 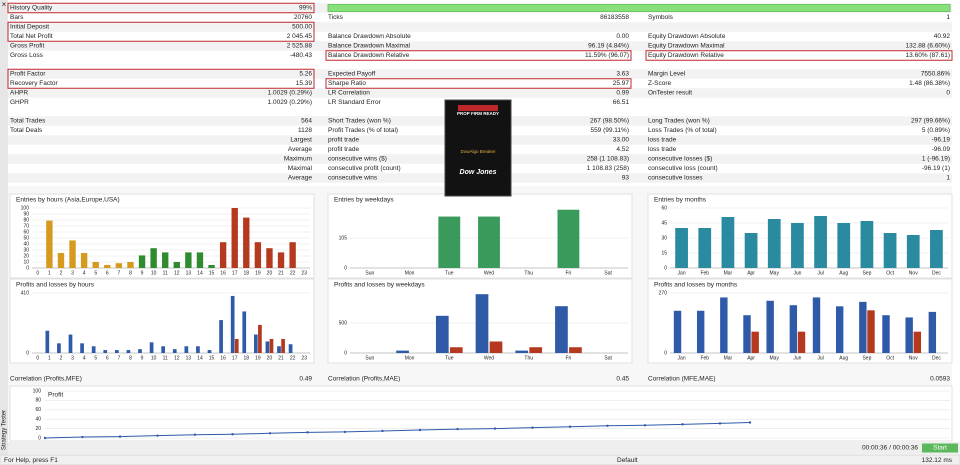 What do you see at coordinates (948, 17) in the screenshot?
I see `stat-value: 1` at bounding box center [948, 17].